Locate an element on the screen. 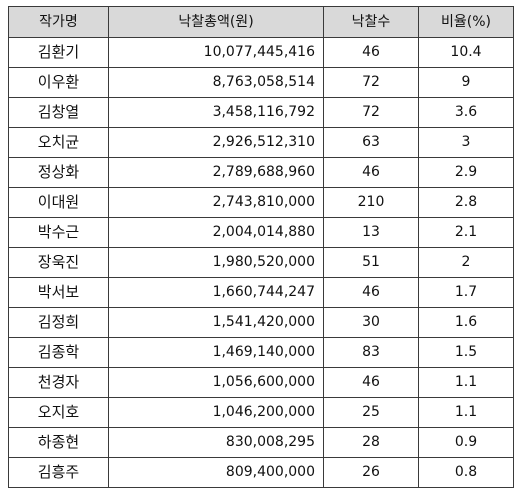 This screenshot has height=488, width=525. cell-count: 25 is located at coordinates (371, 412).